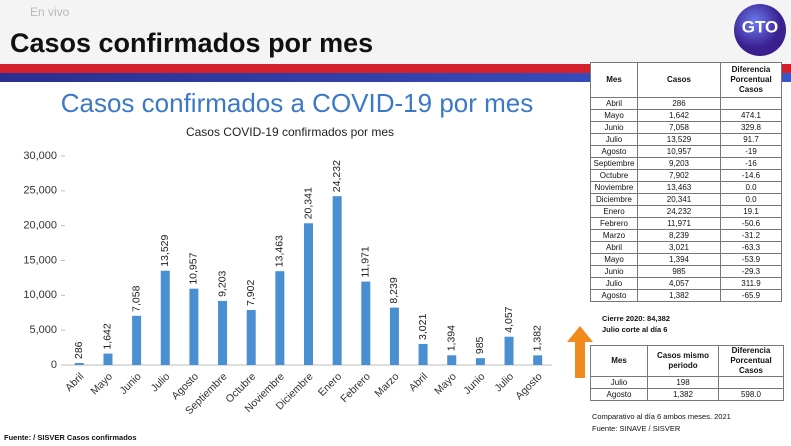 The image size is (791, 446). I want to click on x-tick-label: Agosto, so click(529, 386).